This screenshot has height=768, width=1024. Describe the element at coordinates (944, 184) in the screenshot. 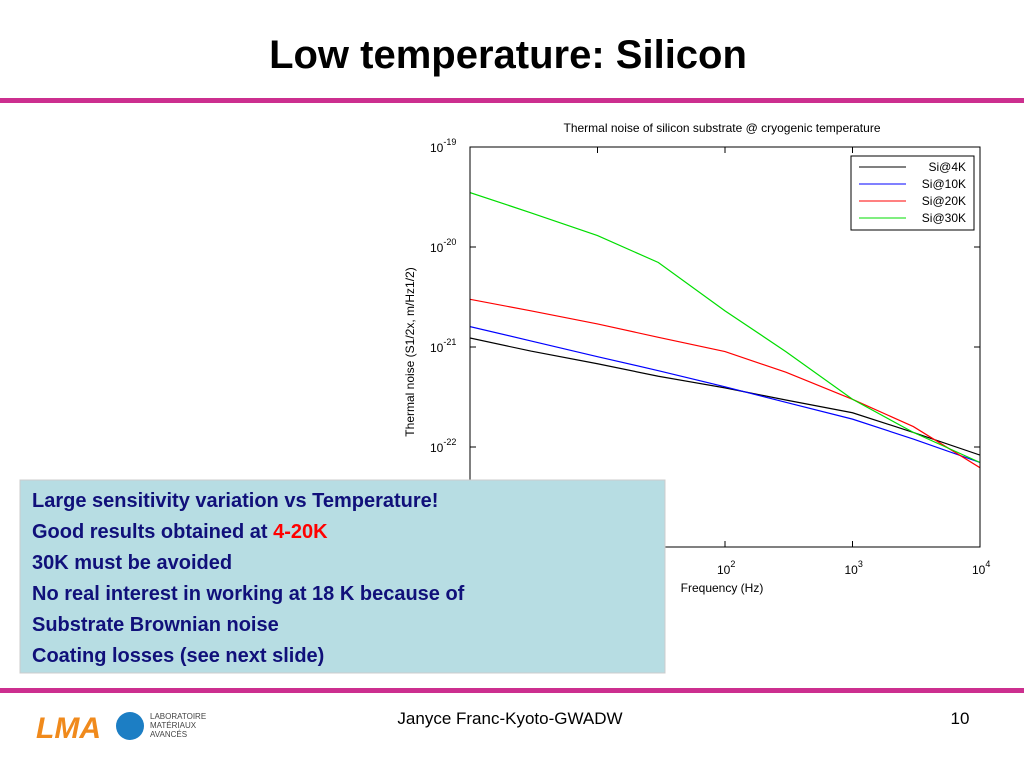

I see `legend-label: Si@10K` at that location.